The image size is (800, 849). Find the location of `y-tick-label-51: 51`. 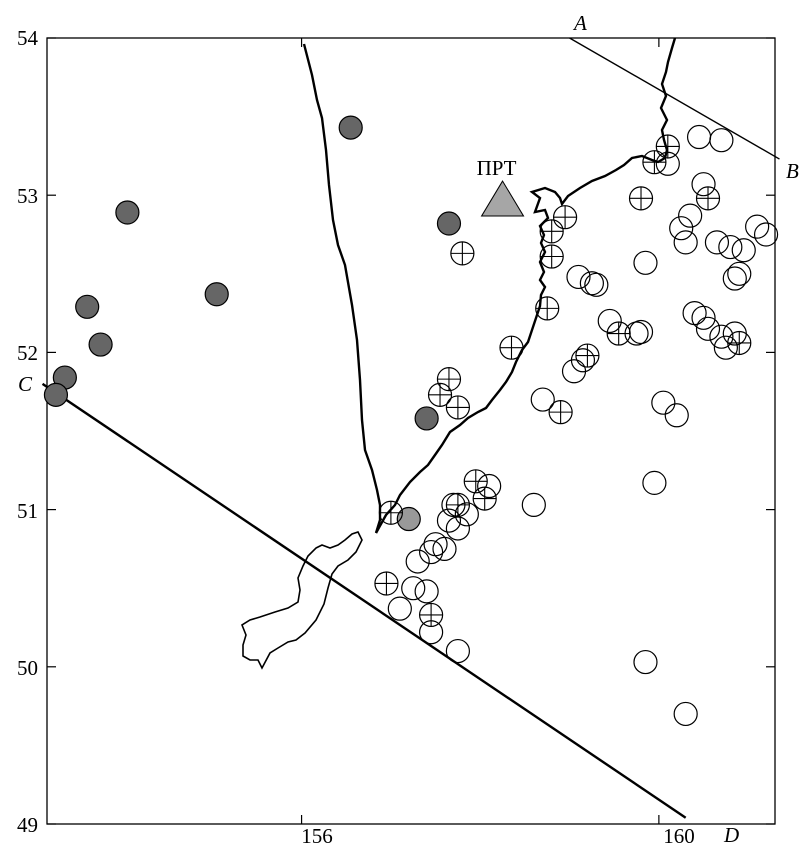

y-tick-label-51: 51 is located at coordinates (27, 511).